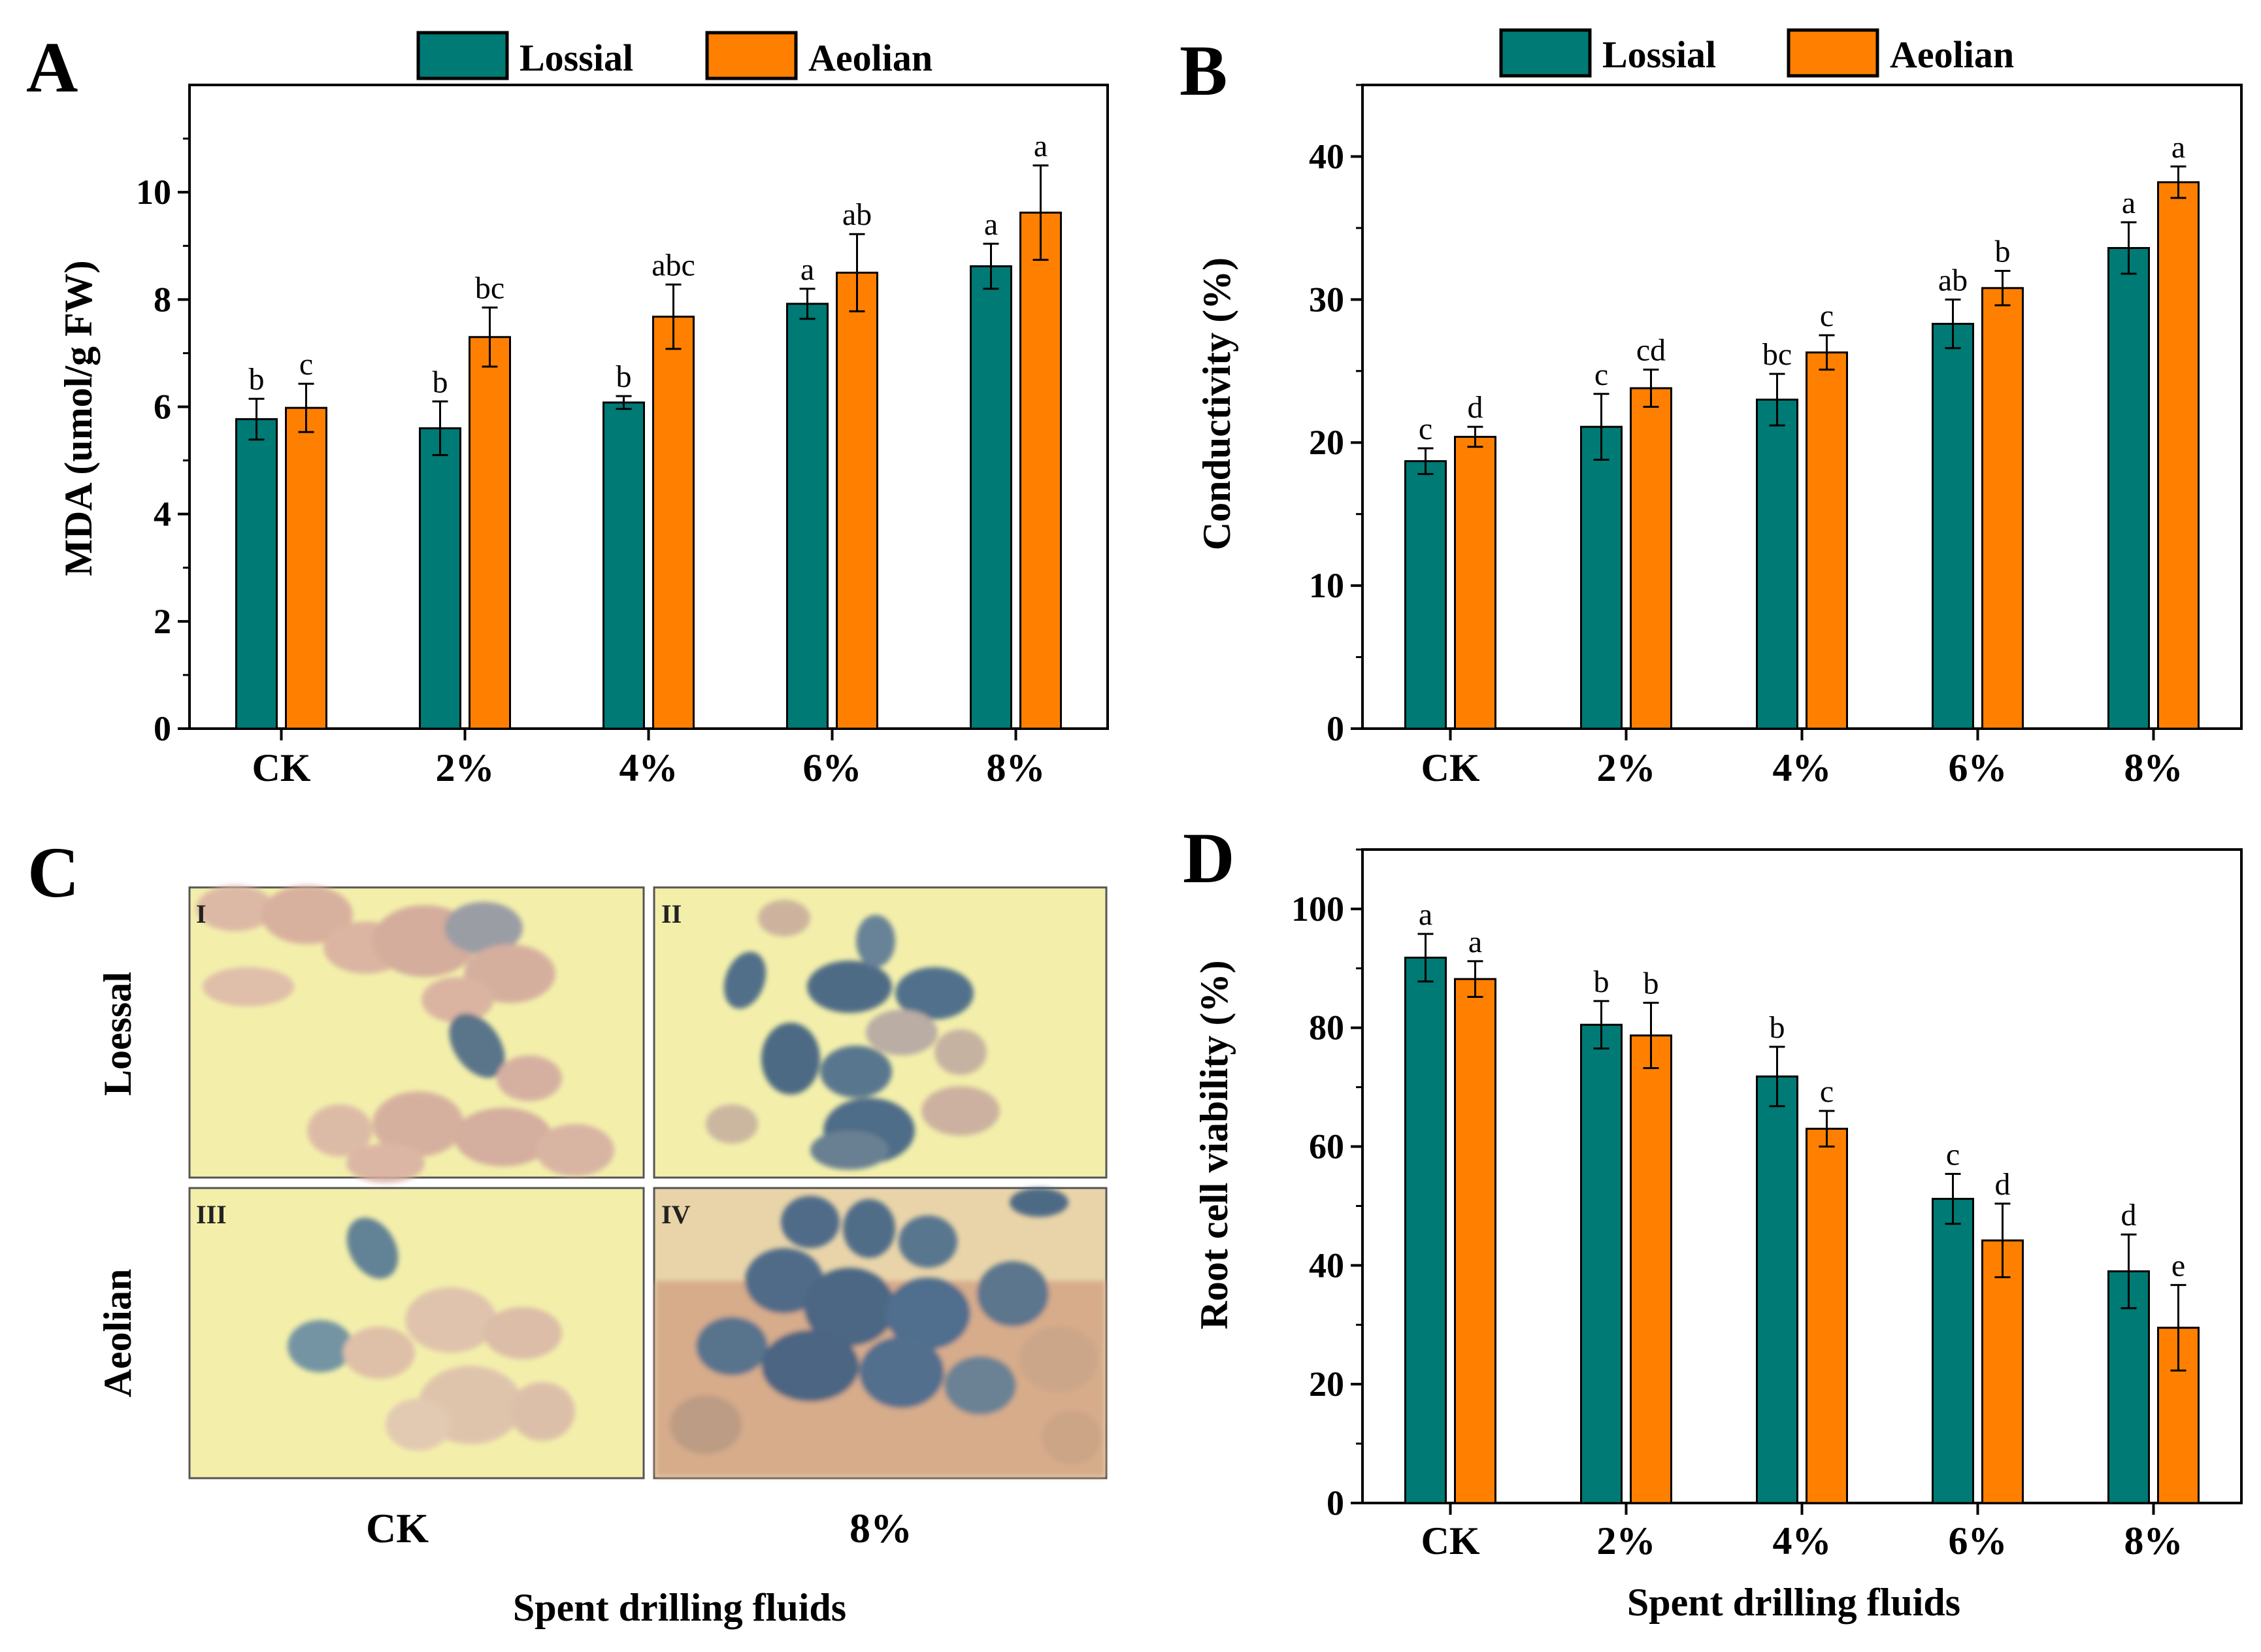 The height and width of the screenshot is (1652, 2261). What do you see at coordinates (405, 1034) in the screenshot?
I see `micrograph-i-cells` at bounding box center [405, 1034].